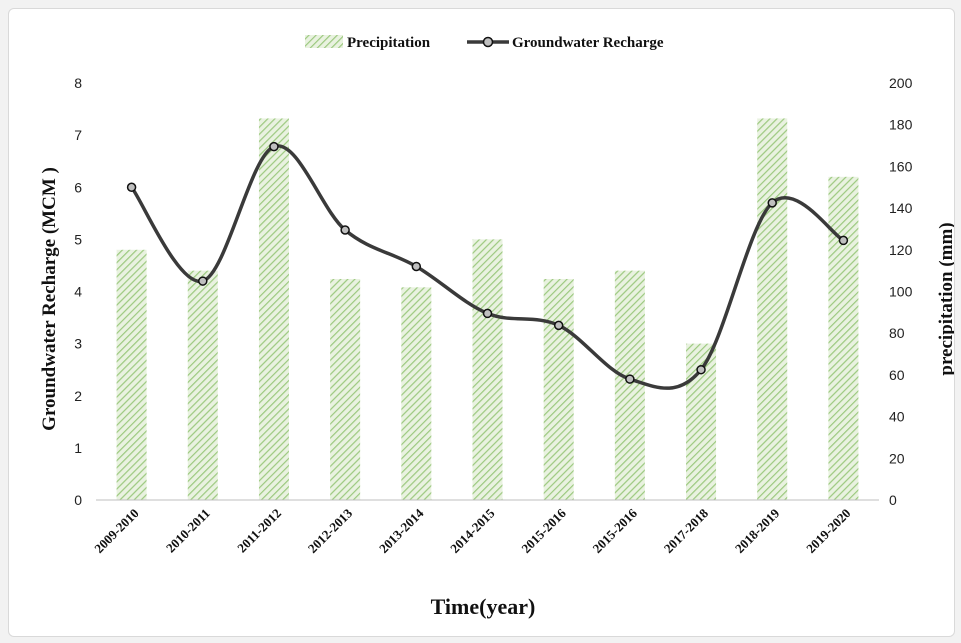  What do you see at coordinates (259, 531) in the screenshot?
I see `x-tick-label: 2011-2012` at bounding box center [259, 531].